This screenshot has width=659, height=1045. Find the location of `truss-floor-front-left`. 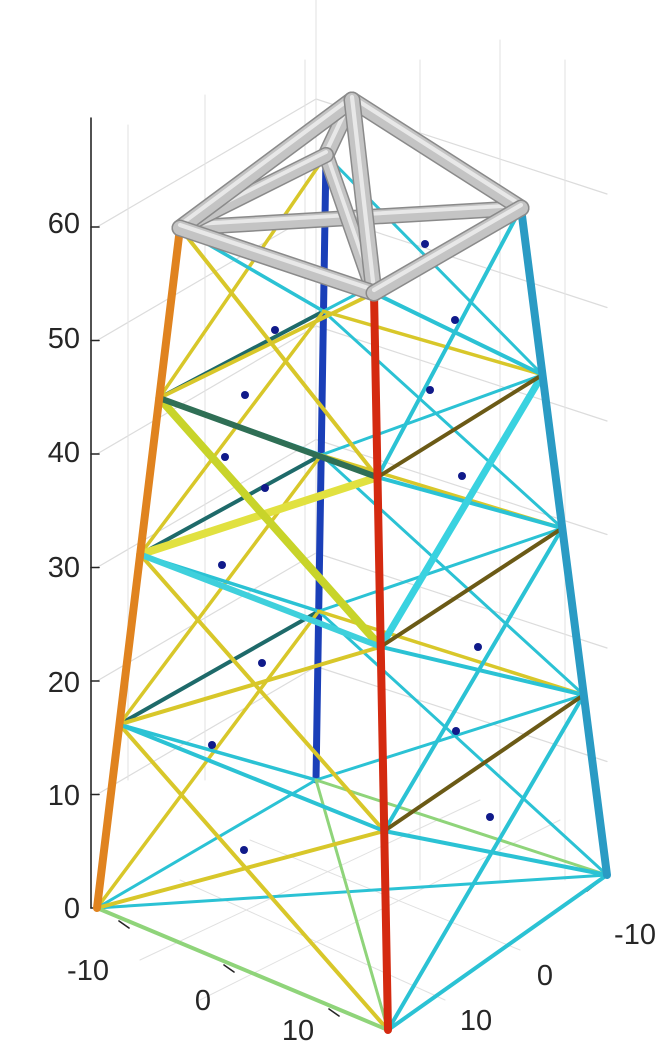

truss-floor-front-left is located at coordinates (242, 969).